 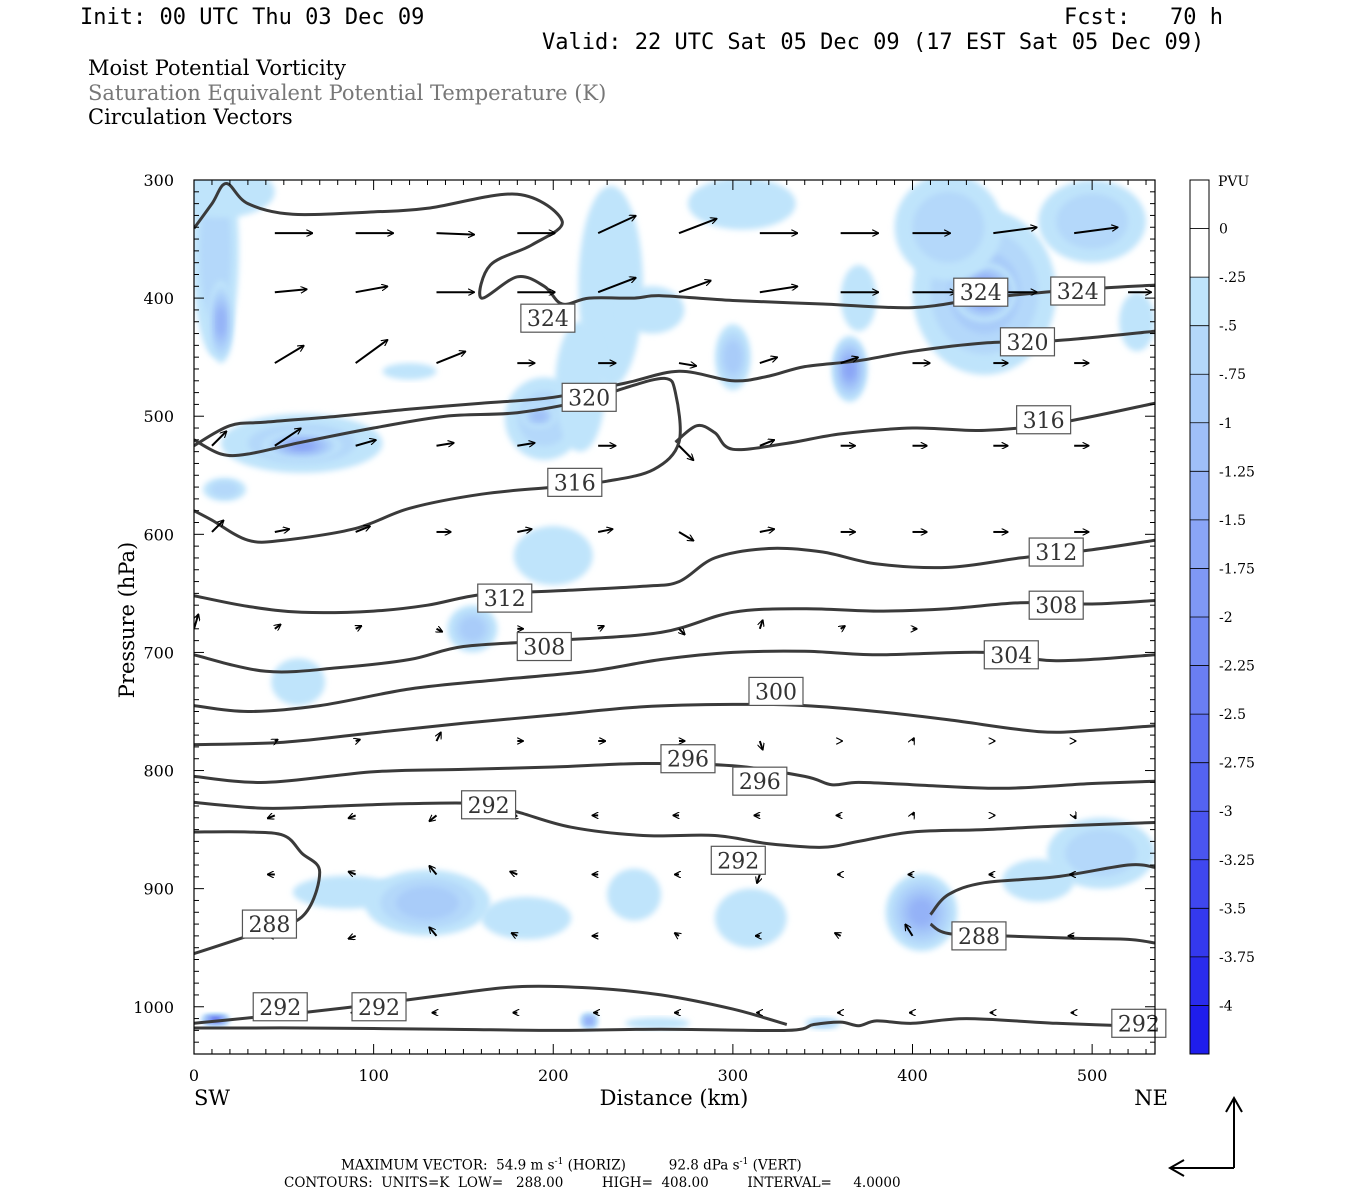 I want to click on horiz-tag: (HORIZ), so click(x=594, y=1165).